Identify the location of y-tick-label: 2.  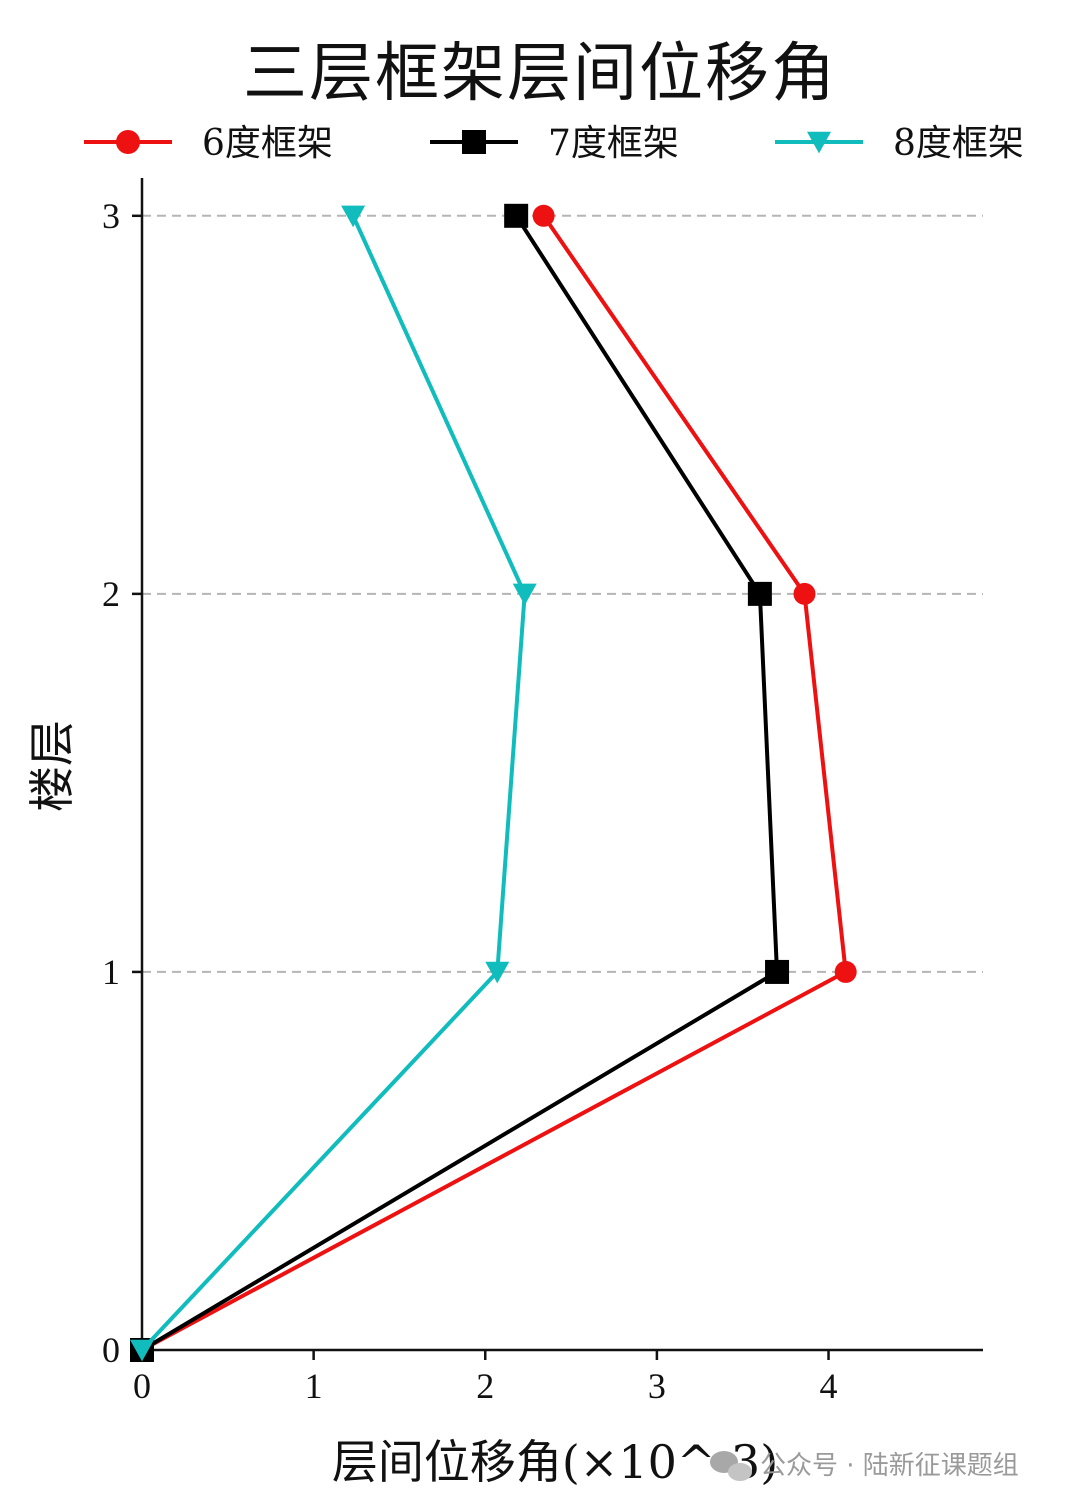
(111, 594).